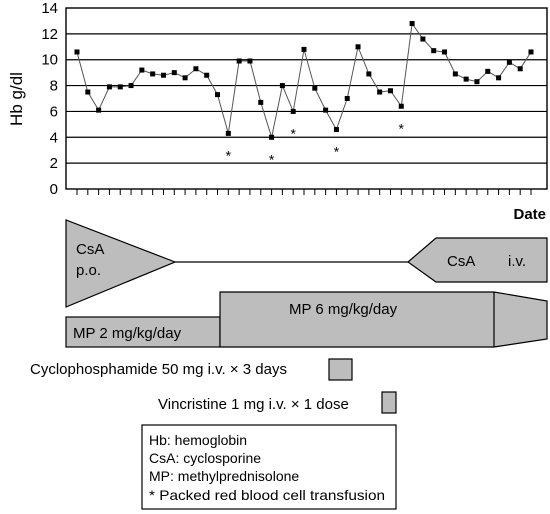 The image size is (550, 514). I want to click on legend-frame, so click(269, 467).